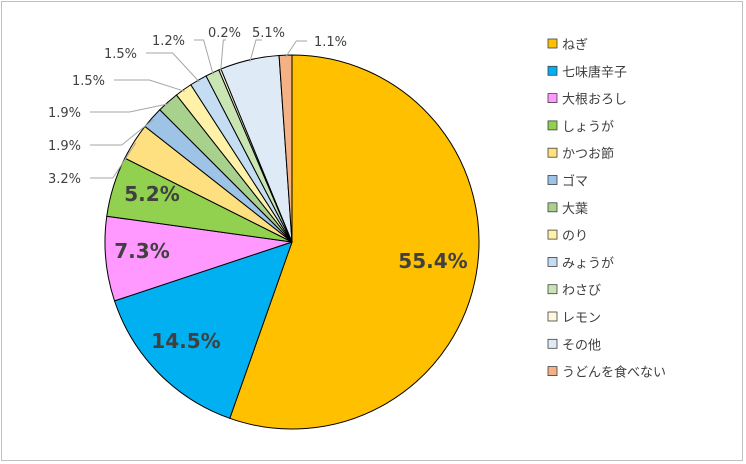 This screenshot has height=464, width=746. I want to click on legend-label-5: かつお節, so click(588, 154).